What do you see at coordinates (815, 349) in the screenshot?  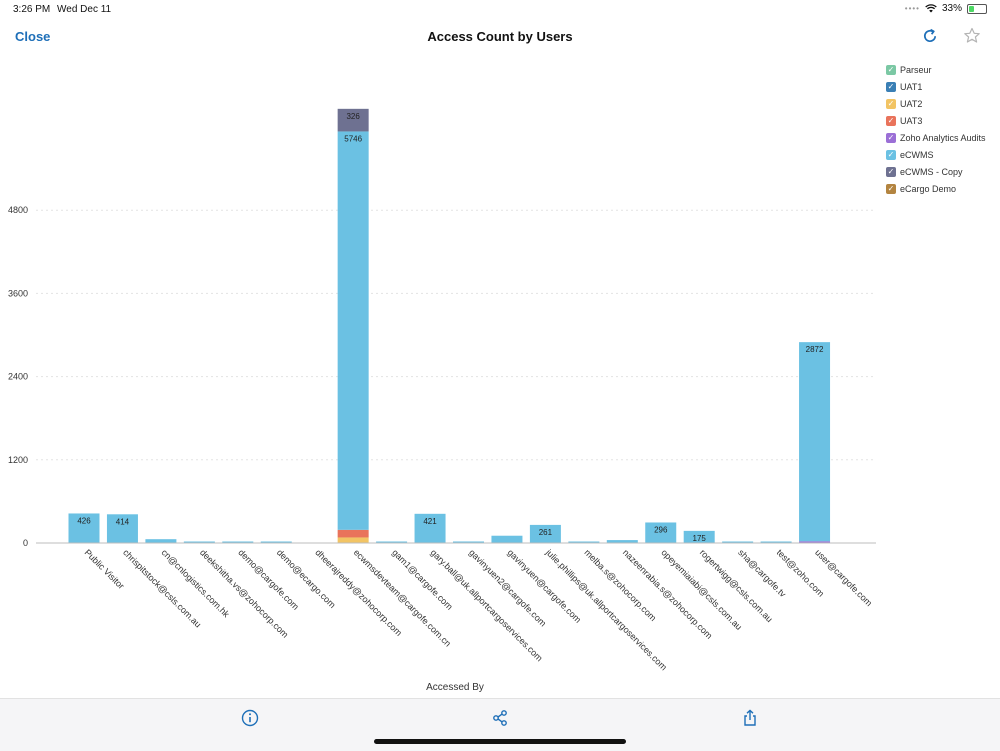 I see `data-label: 2872` at bounding box center [815, 349].